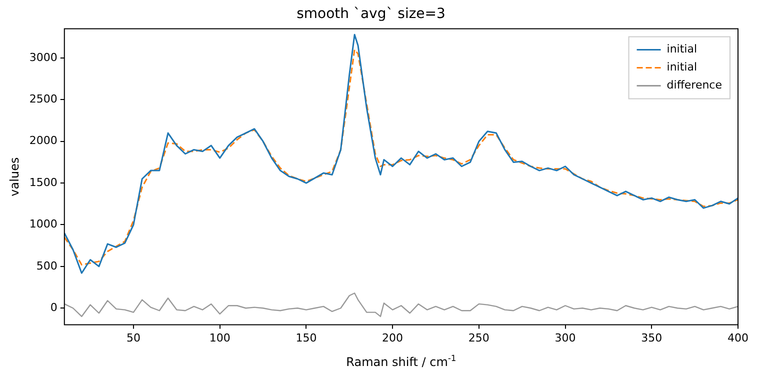 The image size is (758, 374). What do you see at coordinates (47, 265) in the screenshot?
I see `y-tick-label: 500` at bounding box center [47, 265].